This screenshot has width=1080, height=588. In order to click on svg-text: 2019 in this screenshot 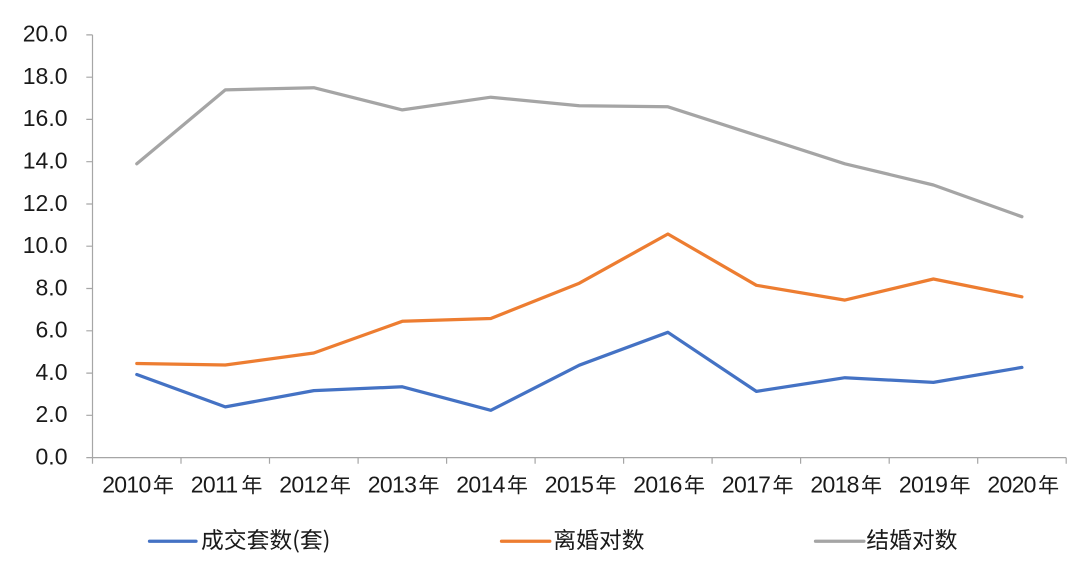, I will do `click(923, 484)`.